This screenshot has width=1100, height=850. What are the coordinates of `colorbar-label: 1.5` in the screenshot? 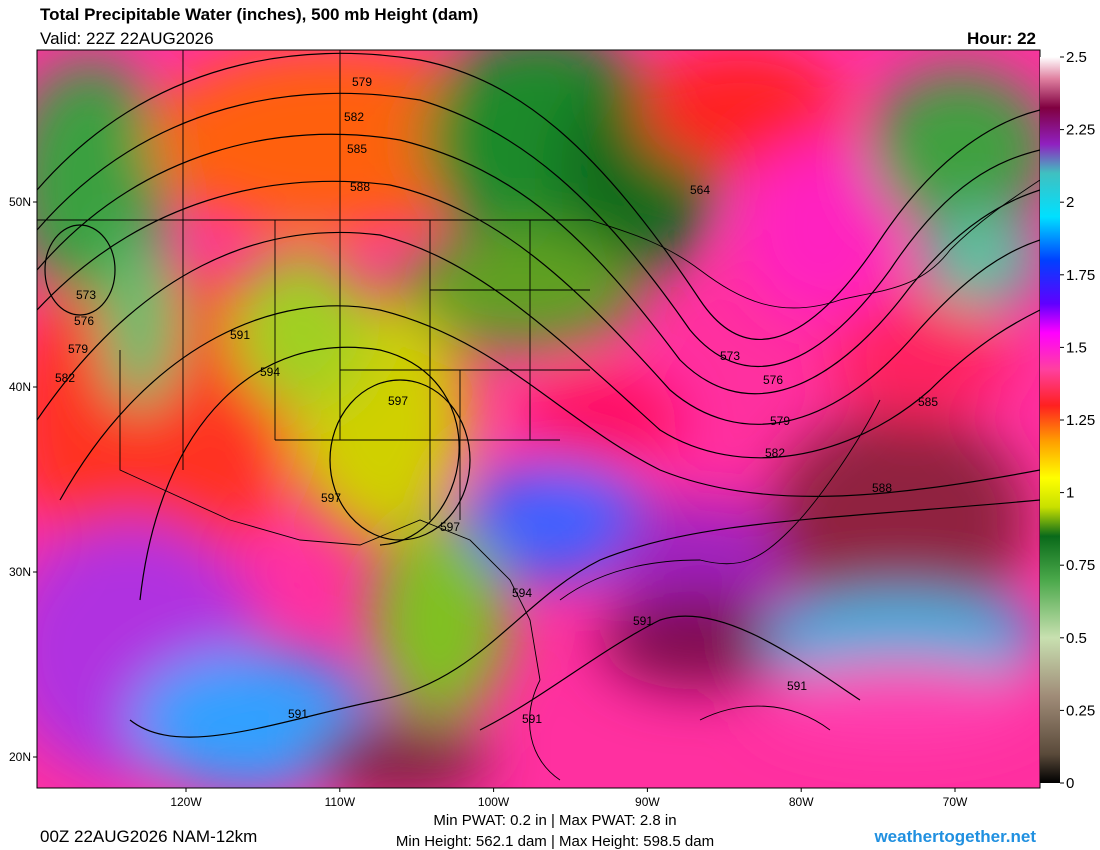 It's located at (1076, 347).